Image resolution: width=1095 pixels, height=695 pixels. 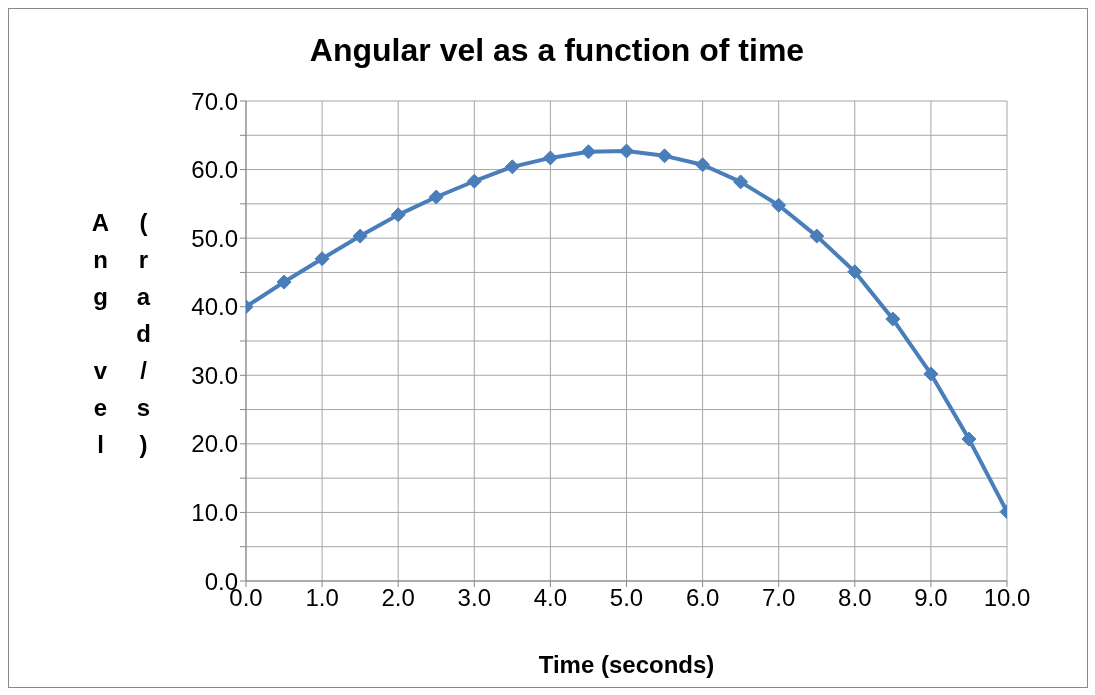 What do you see at coordinates (122, 339) in the screenshot?
I see `y-axis-title: Ang vel (rad/s)` at bounding box center [122, 339].